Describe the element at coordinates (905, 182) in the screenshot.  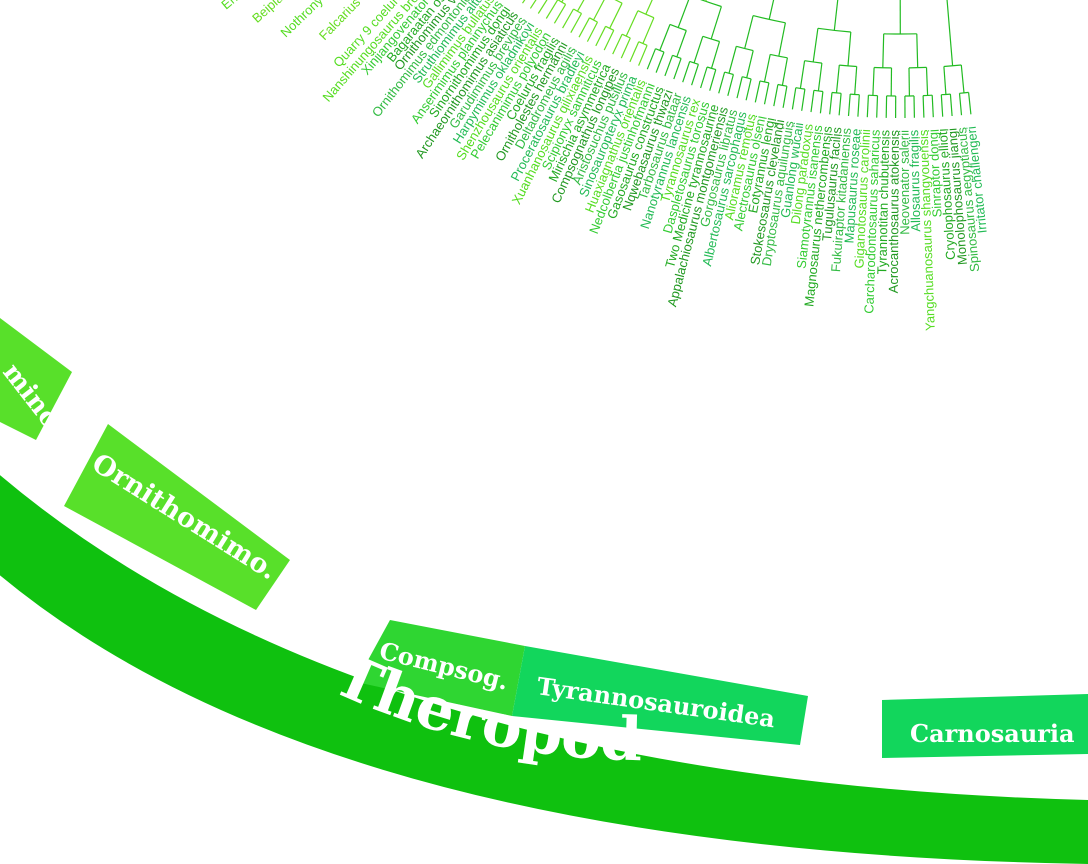
I see `taxon-label: Neovenator salerii` at that location.